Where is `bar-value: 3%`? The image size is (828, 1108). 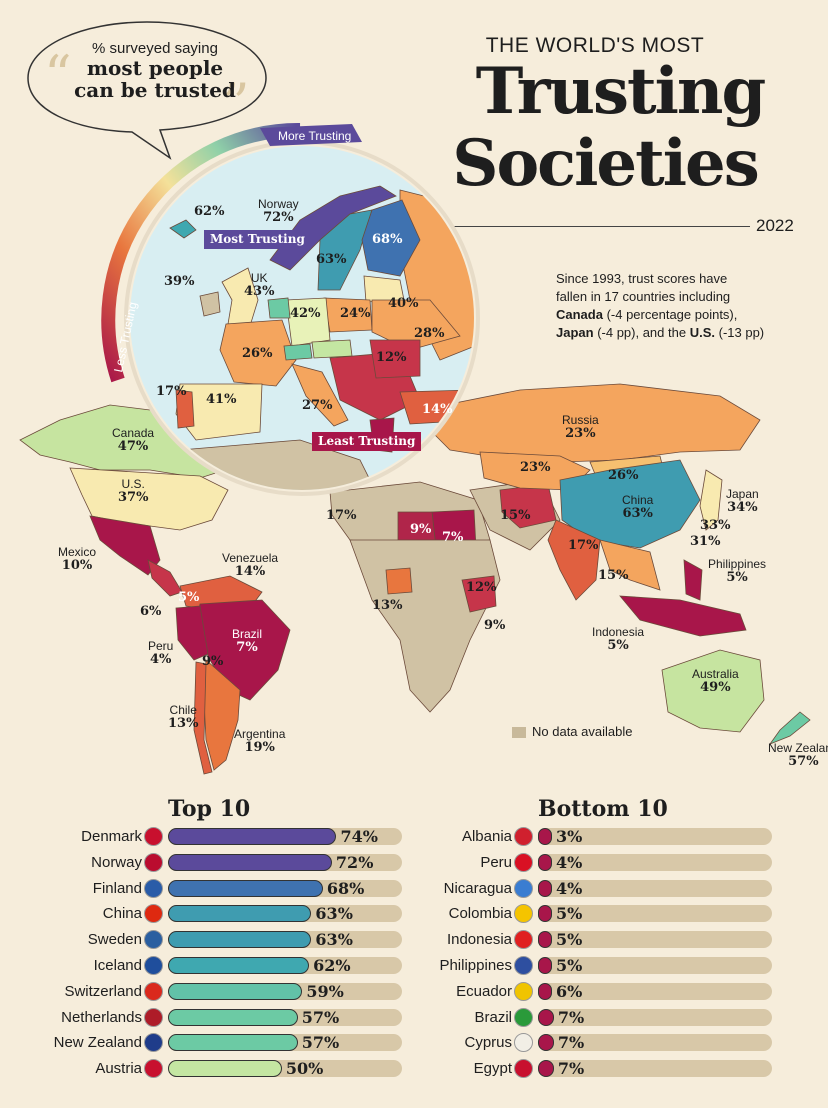 bar-value: 3% is located at coordinates (569, 836).